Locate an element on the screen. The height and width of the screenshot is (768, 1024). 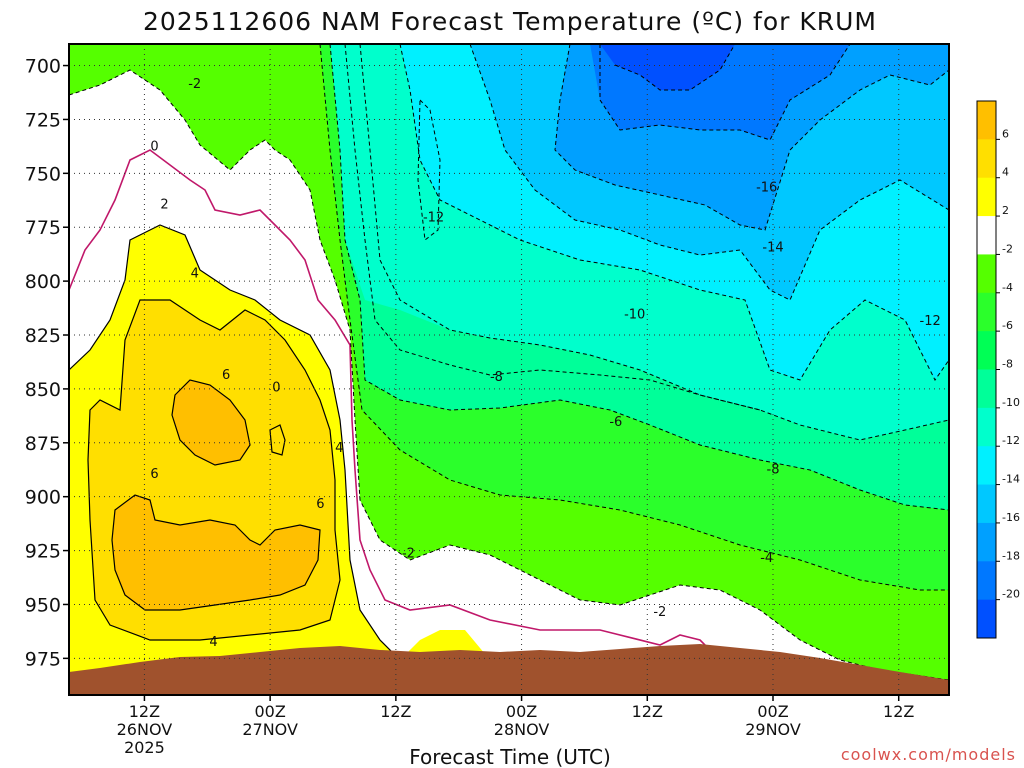
colorbar-tick-label: 2 is located at coordinates (1005, 210).